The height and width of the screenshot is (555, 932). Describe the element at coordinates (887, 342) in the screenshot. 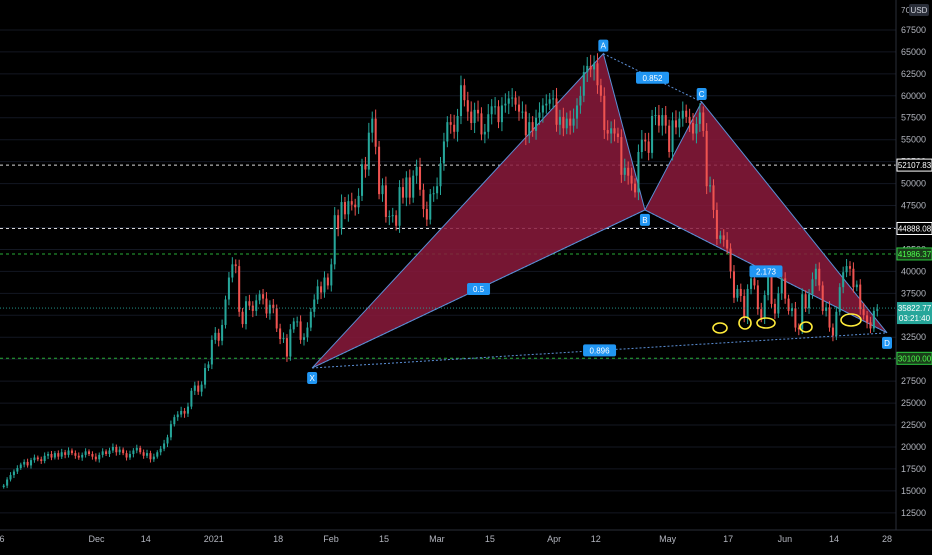

I see `point-label-d-badge` at that location.